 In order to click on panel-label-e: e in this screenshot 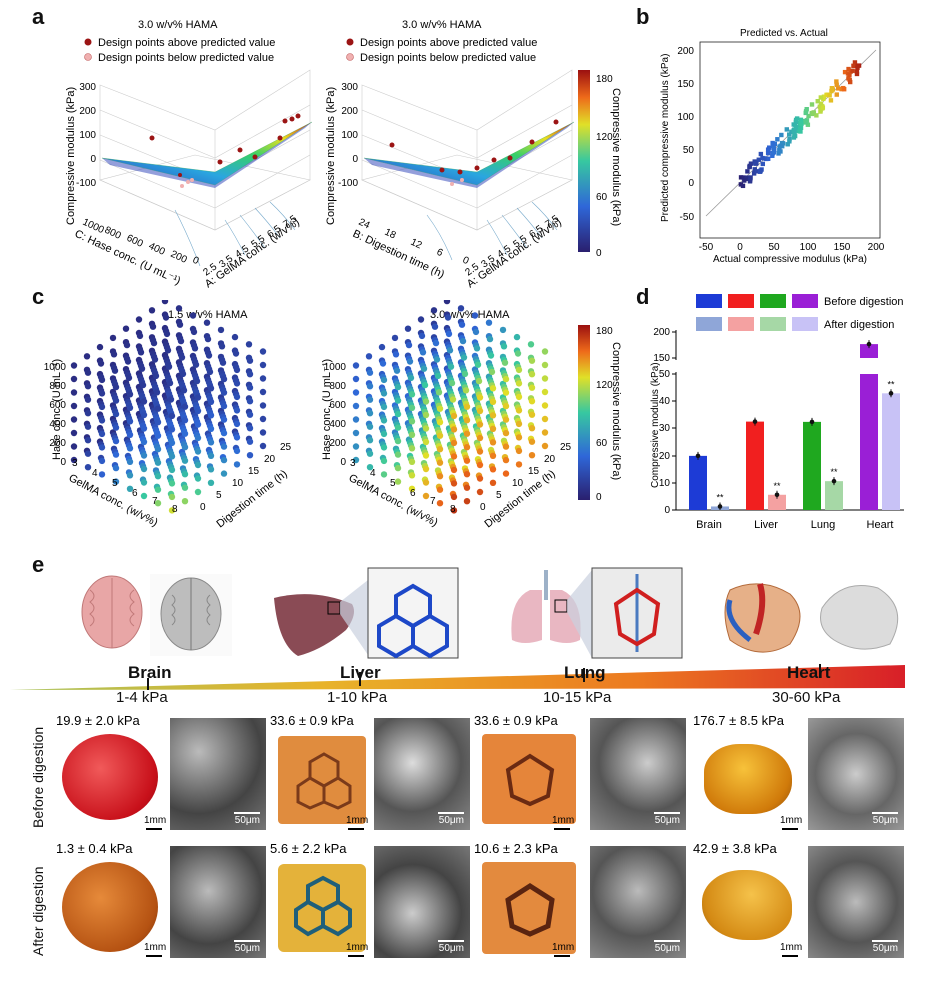, I will do `click(38, 564)`.